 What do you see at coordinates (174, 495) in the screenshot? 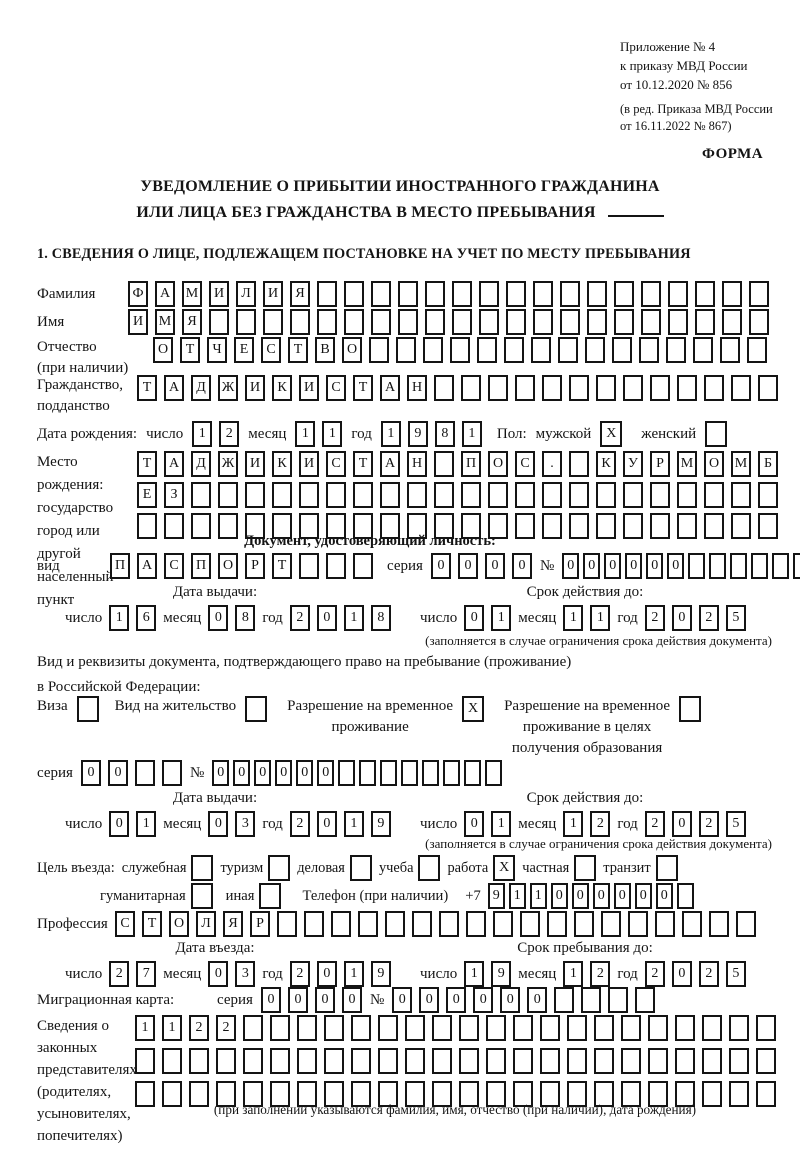
I see `char-cell: З` at bounding box center [174, 495].